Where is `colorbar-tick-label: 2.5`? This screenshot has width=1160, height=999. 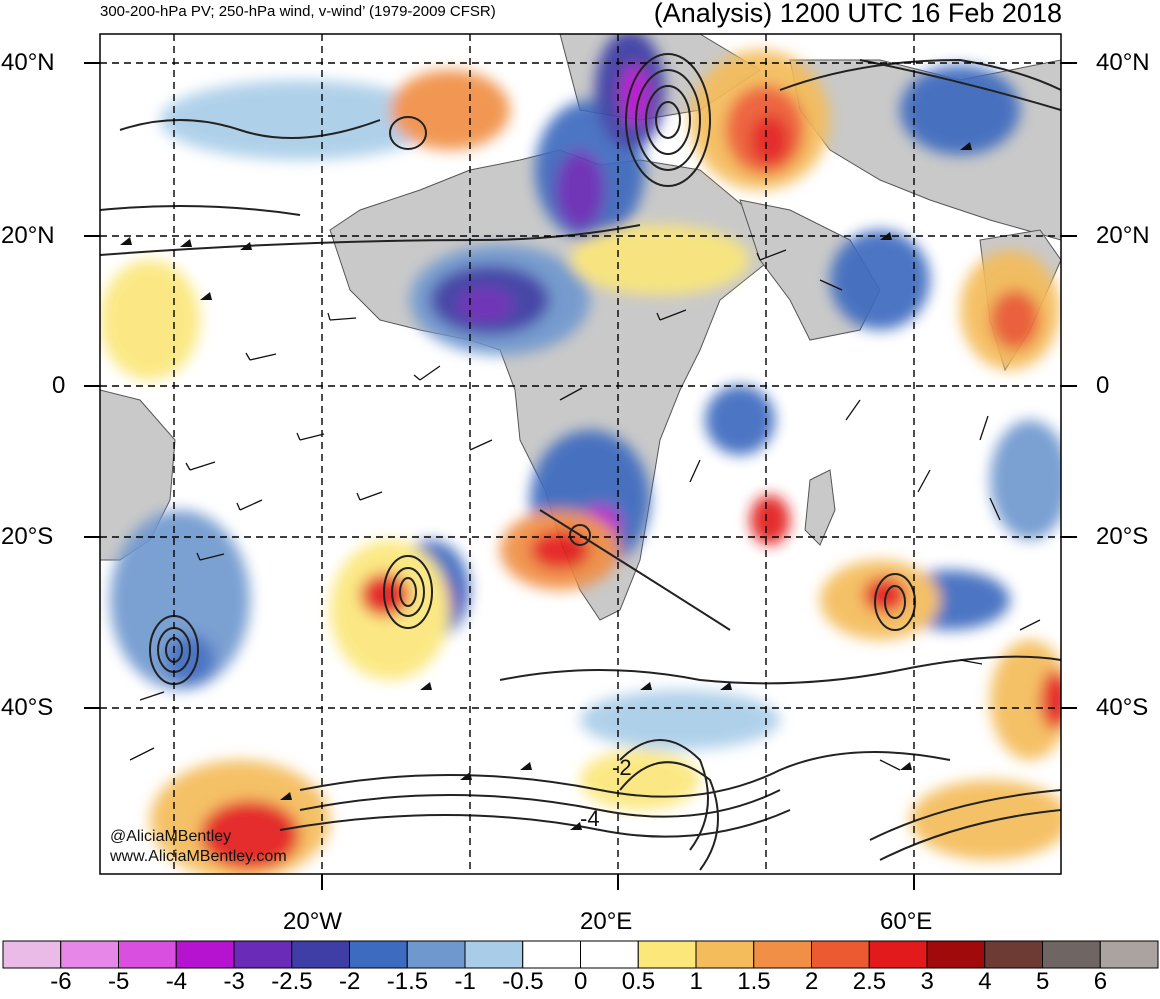
colorbar-tick-label: 2.5 is located at coordinates (869, 981).